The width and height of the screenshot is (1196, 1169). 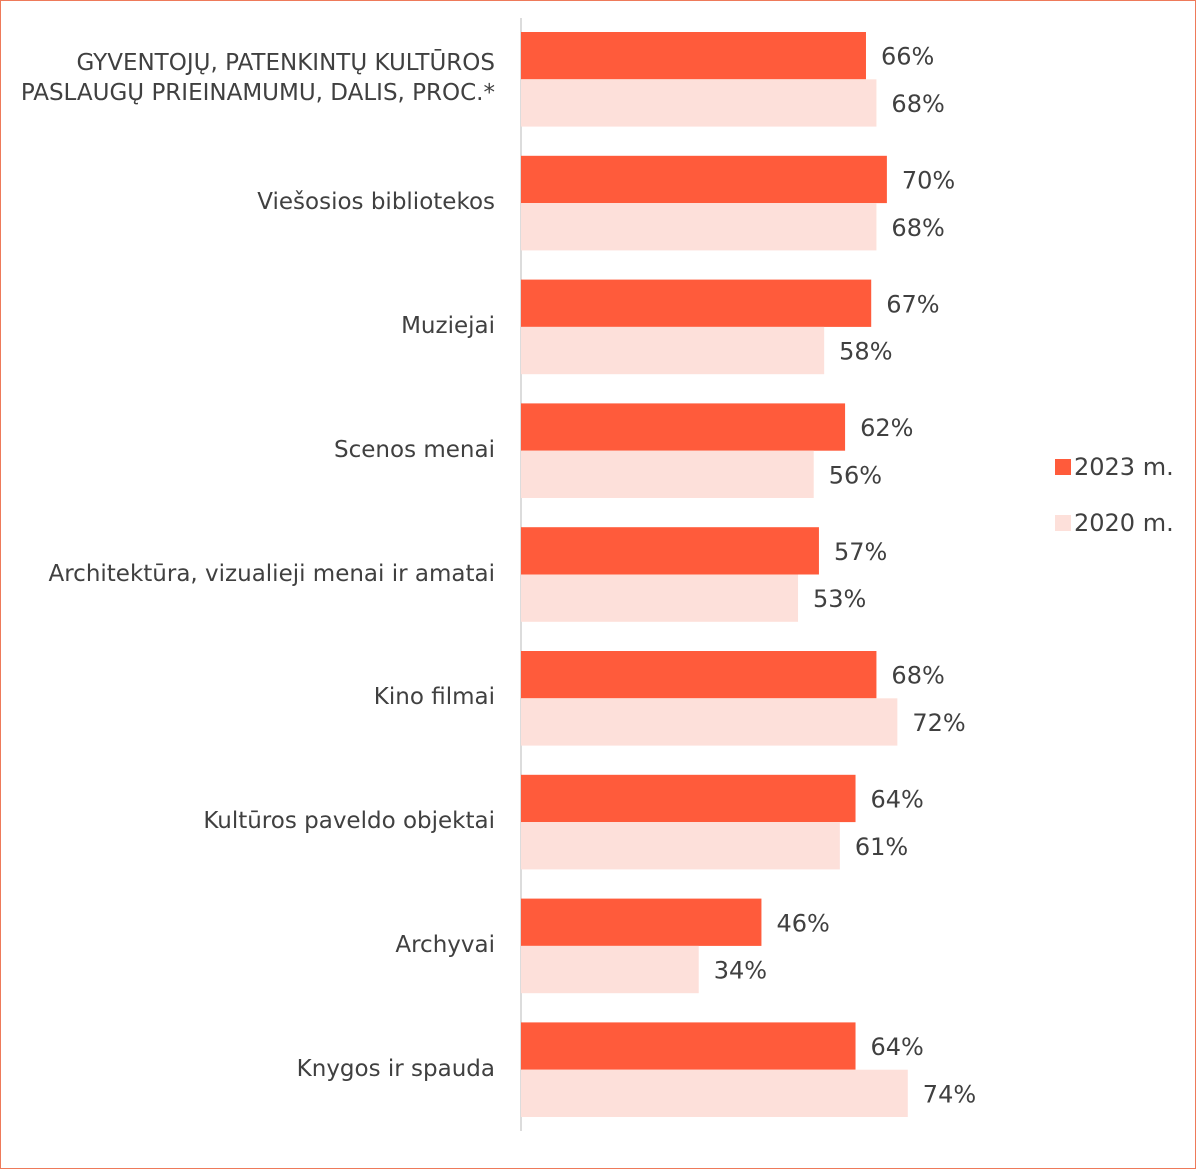 I want to click on legend-label: 2023 m., so click(x=1124, y=467).